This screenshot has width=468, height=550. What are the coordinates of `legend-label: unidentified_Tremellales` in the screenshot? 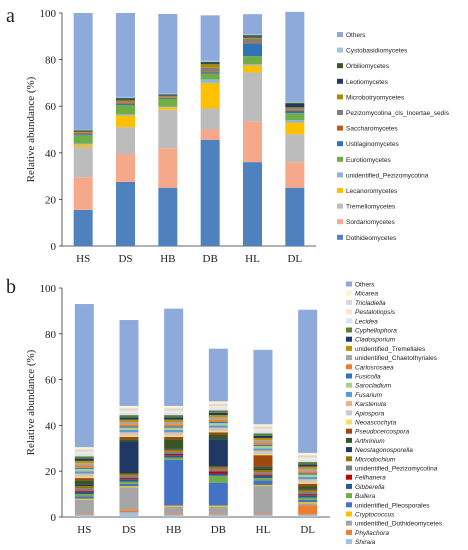 It's located at (390, 349).